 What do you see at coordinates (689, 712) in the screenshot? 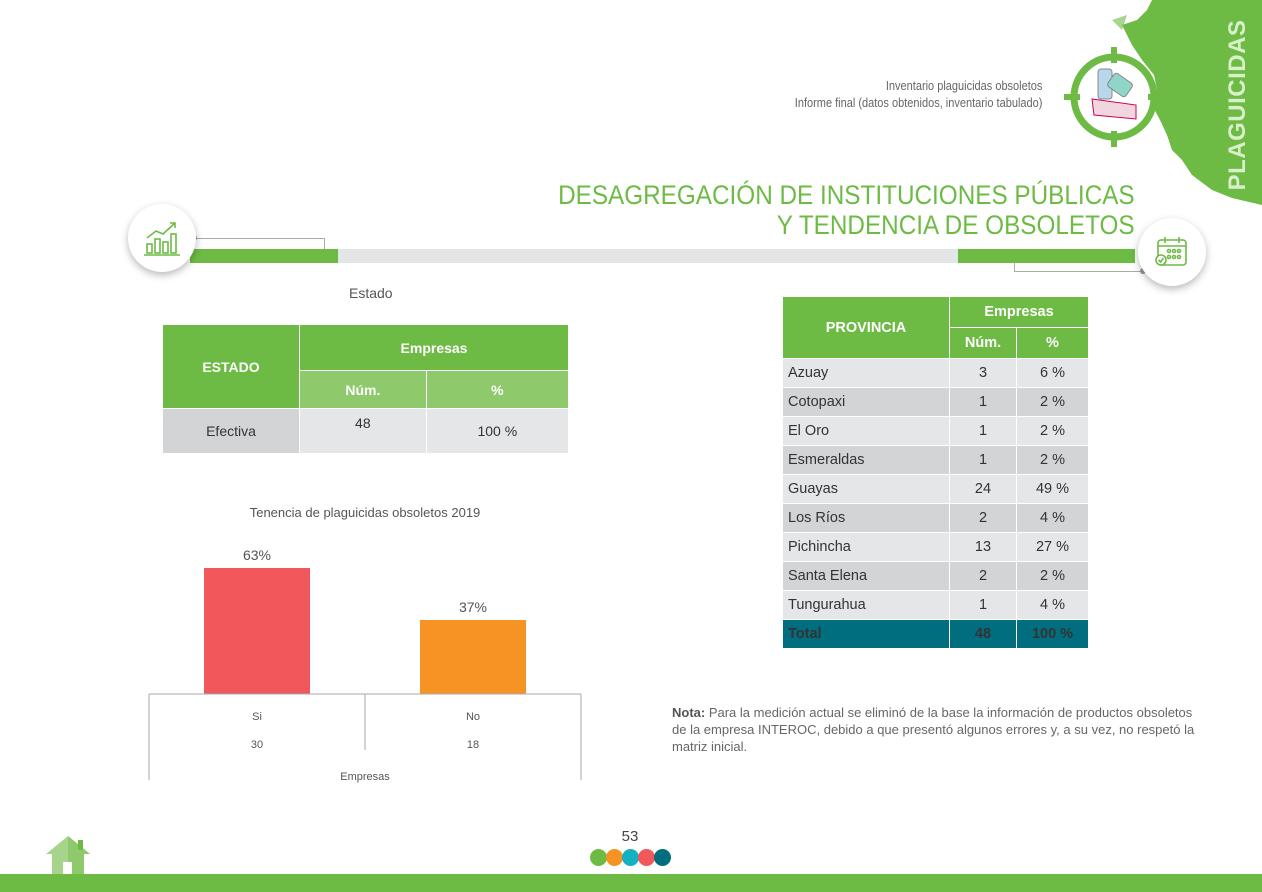
I see `note-label: Nota:` at bounding box center [689, 712].